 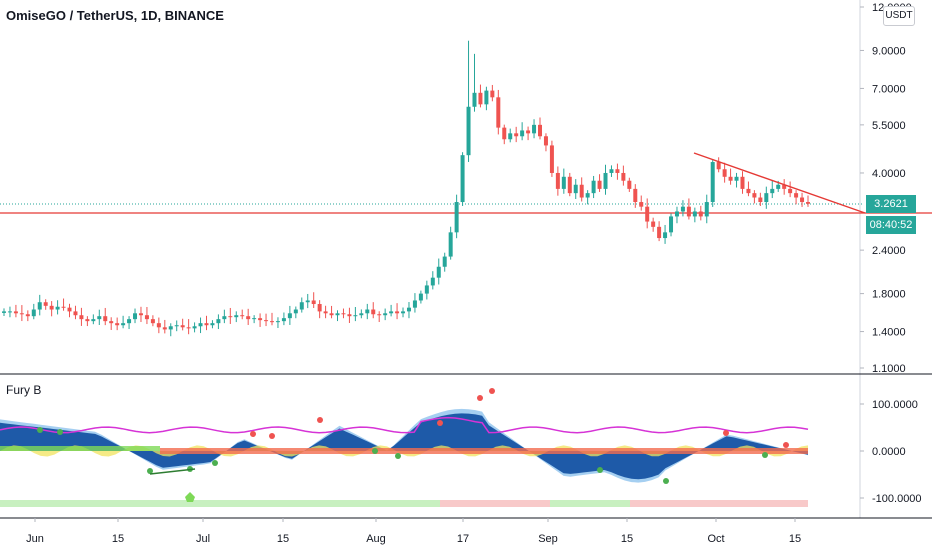 I want to click on currency-button: USDT, so click(x=899, y=16).